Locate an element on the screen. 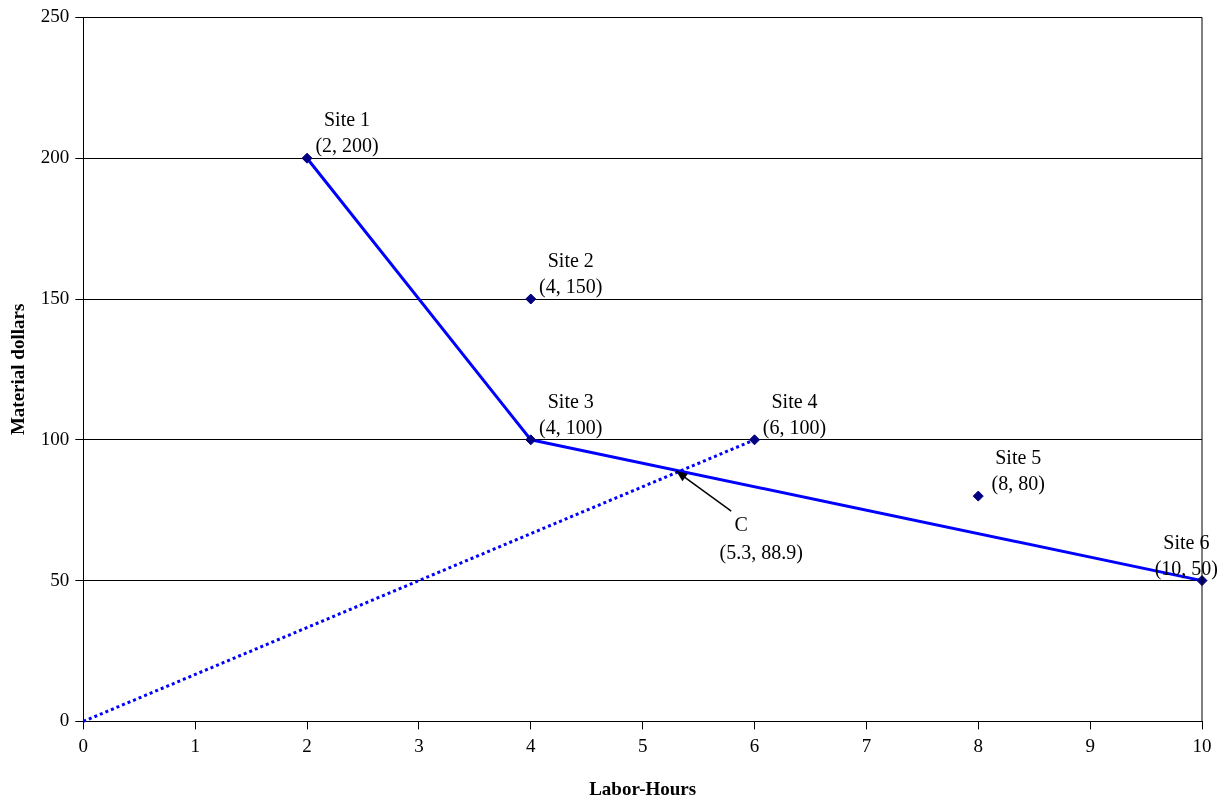 This screenshot has height=809, width=1222. annotation: Site 3 (4, 100) is located at coordinates (571, 414).